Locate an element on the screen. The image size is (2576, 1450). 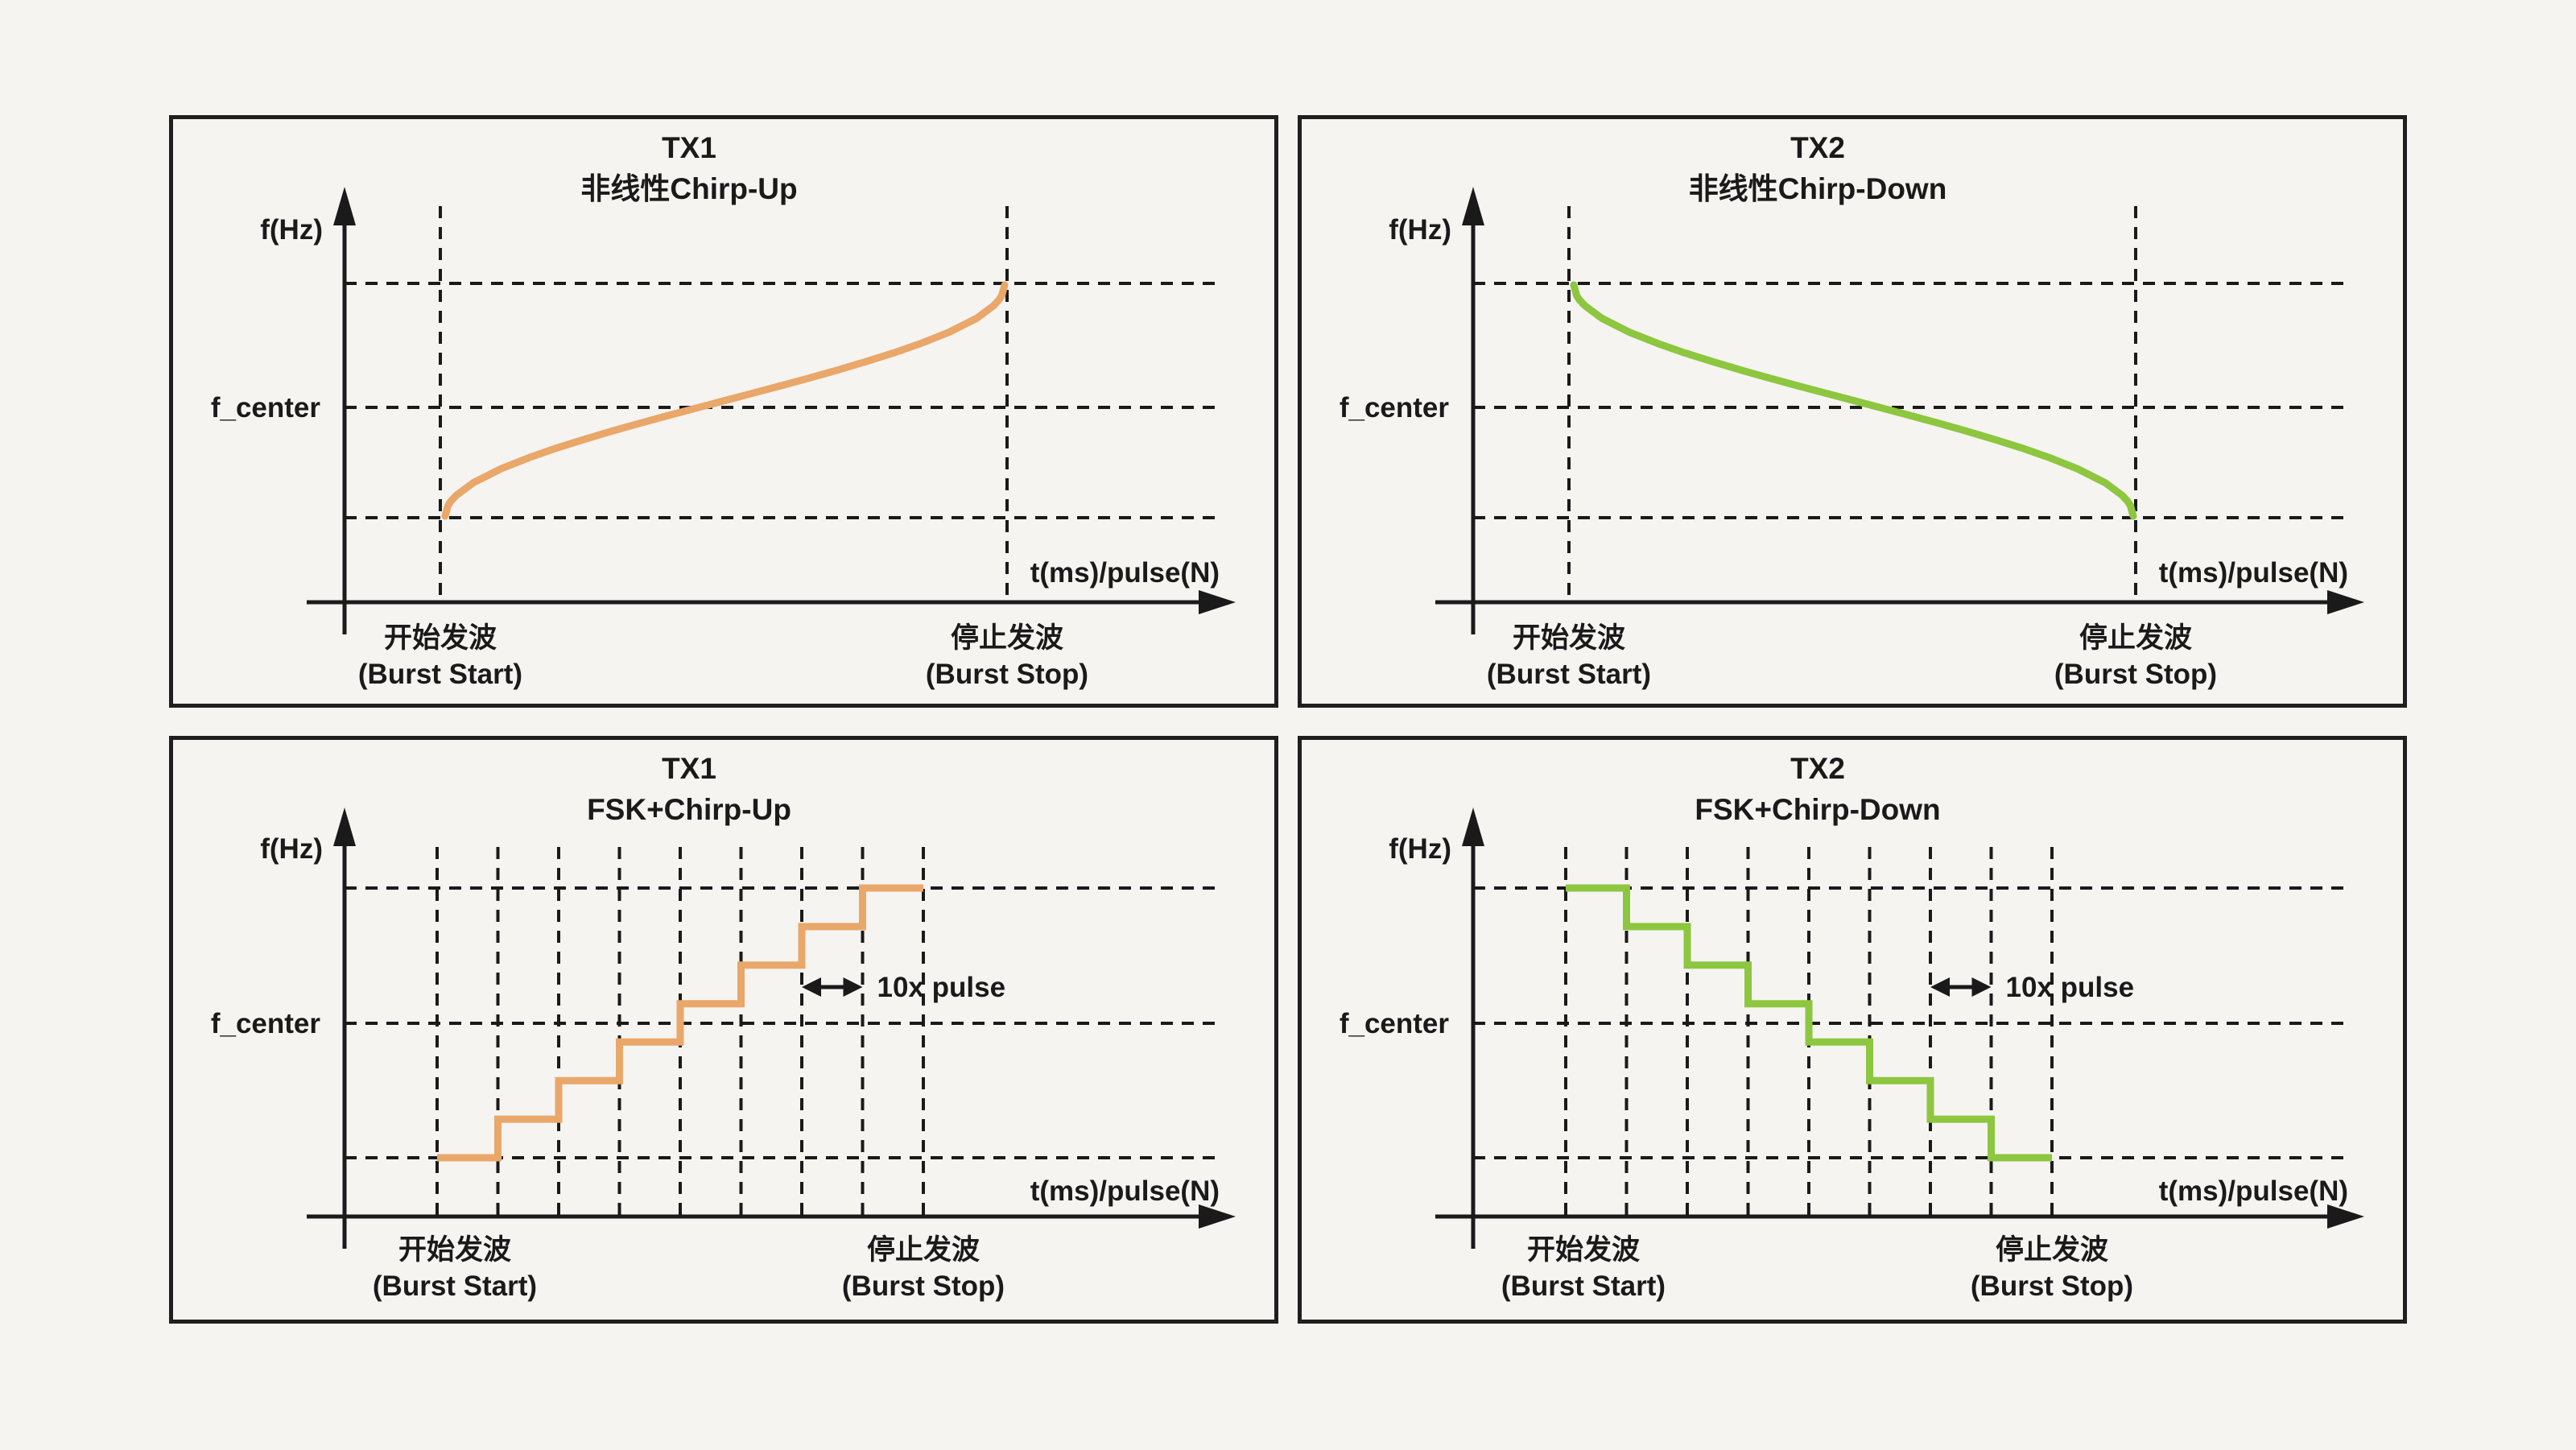
panel-title-line2: 非线性Chirp-Down is located at coordinates (1818, 188).